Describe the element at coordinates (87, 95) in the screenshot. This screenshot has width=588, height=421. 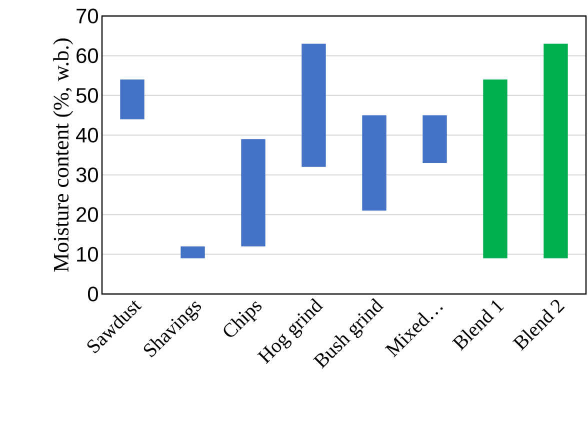
I see `y-tick-label: 50` at that location.